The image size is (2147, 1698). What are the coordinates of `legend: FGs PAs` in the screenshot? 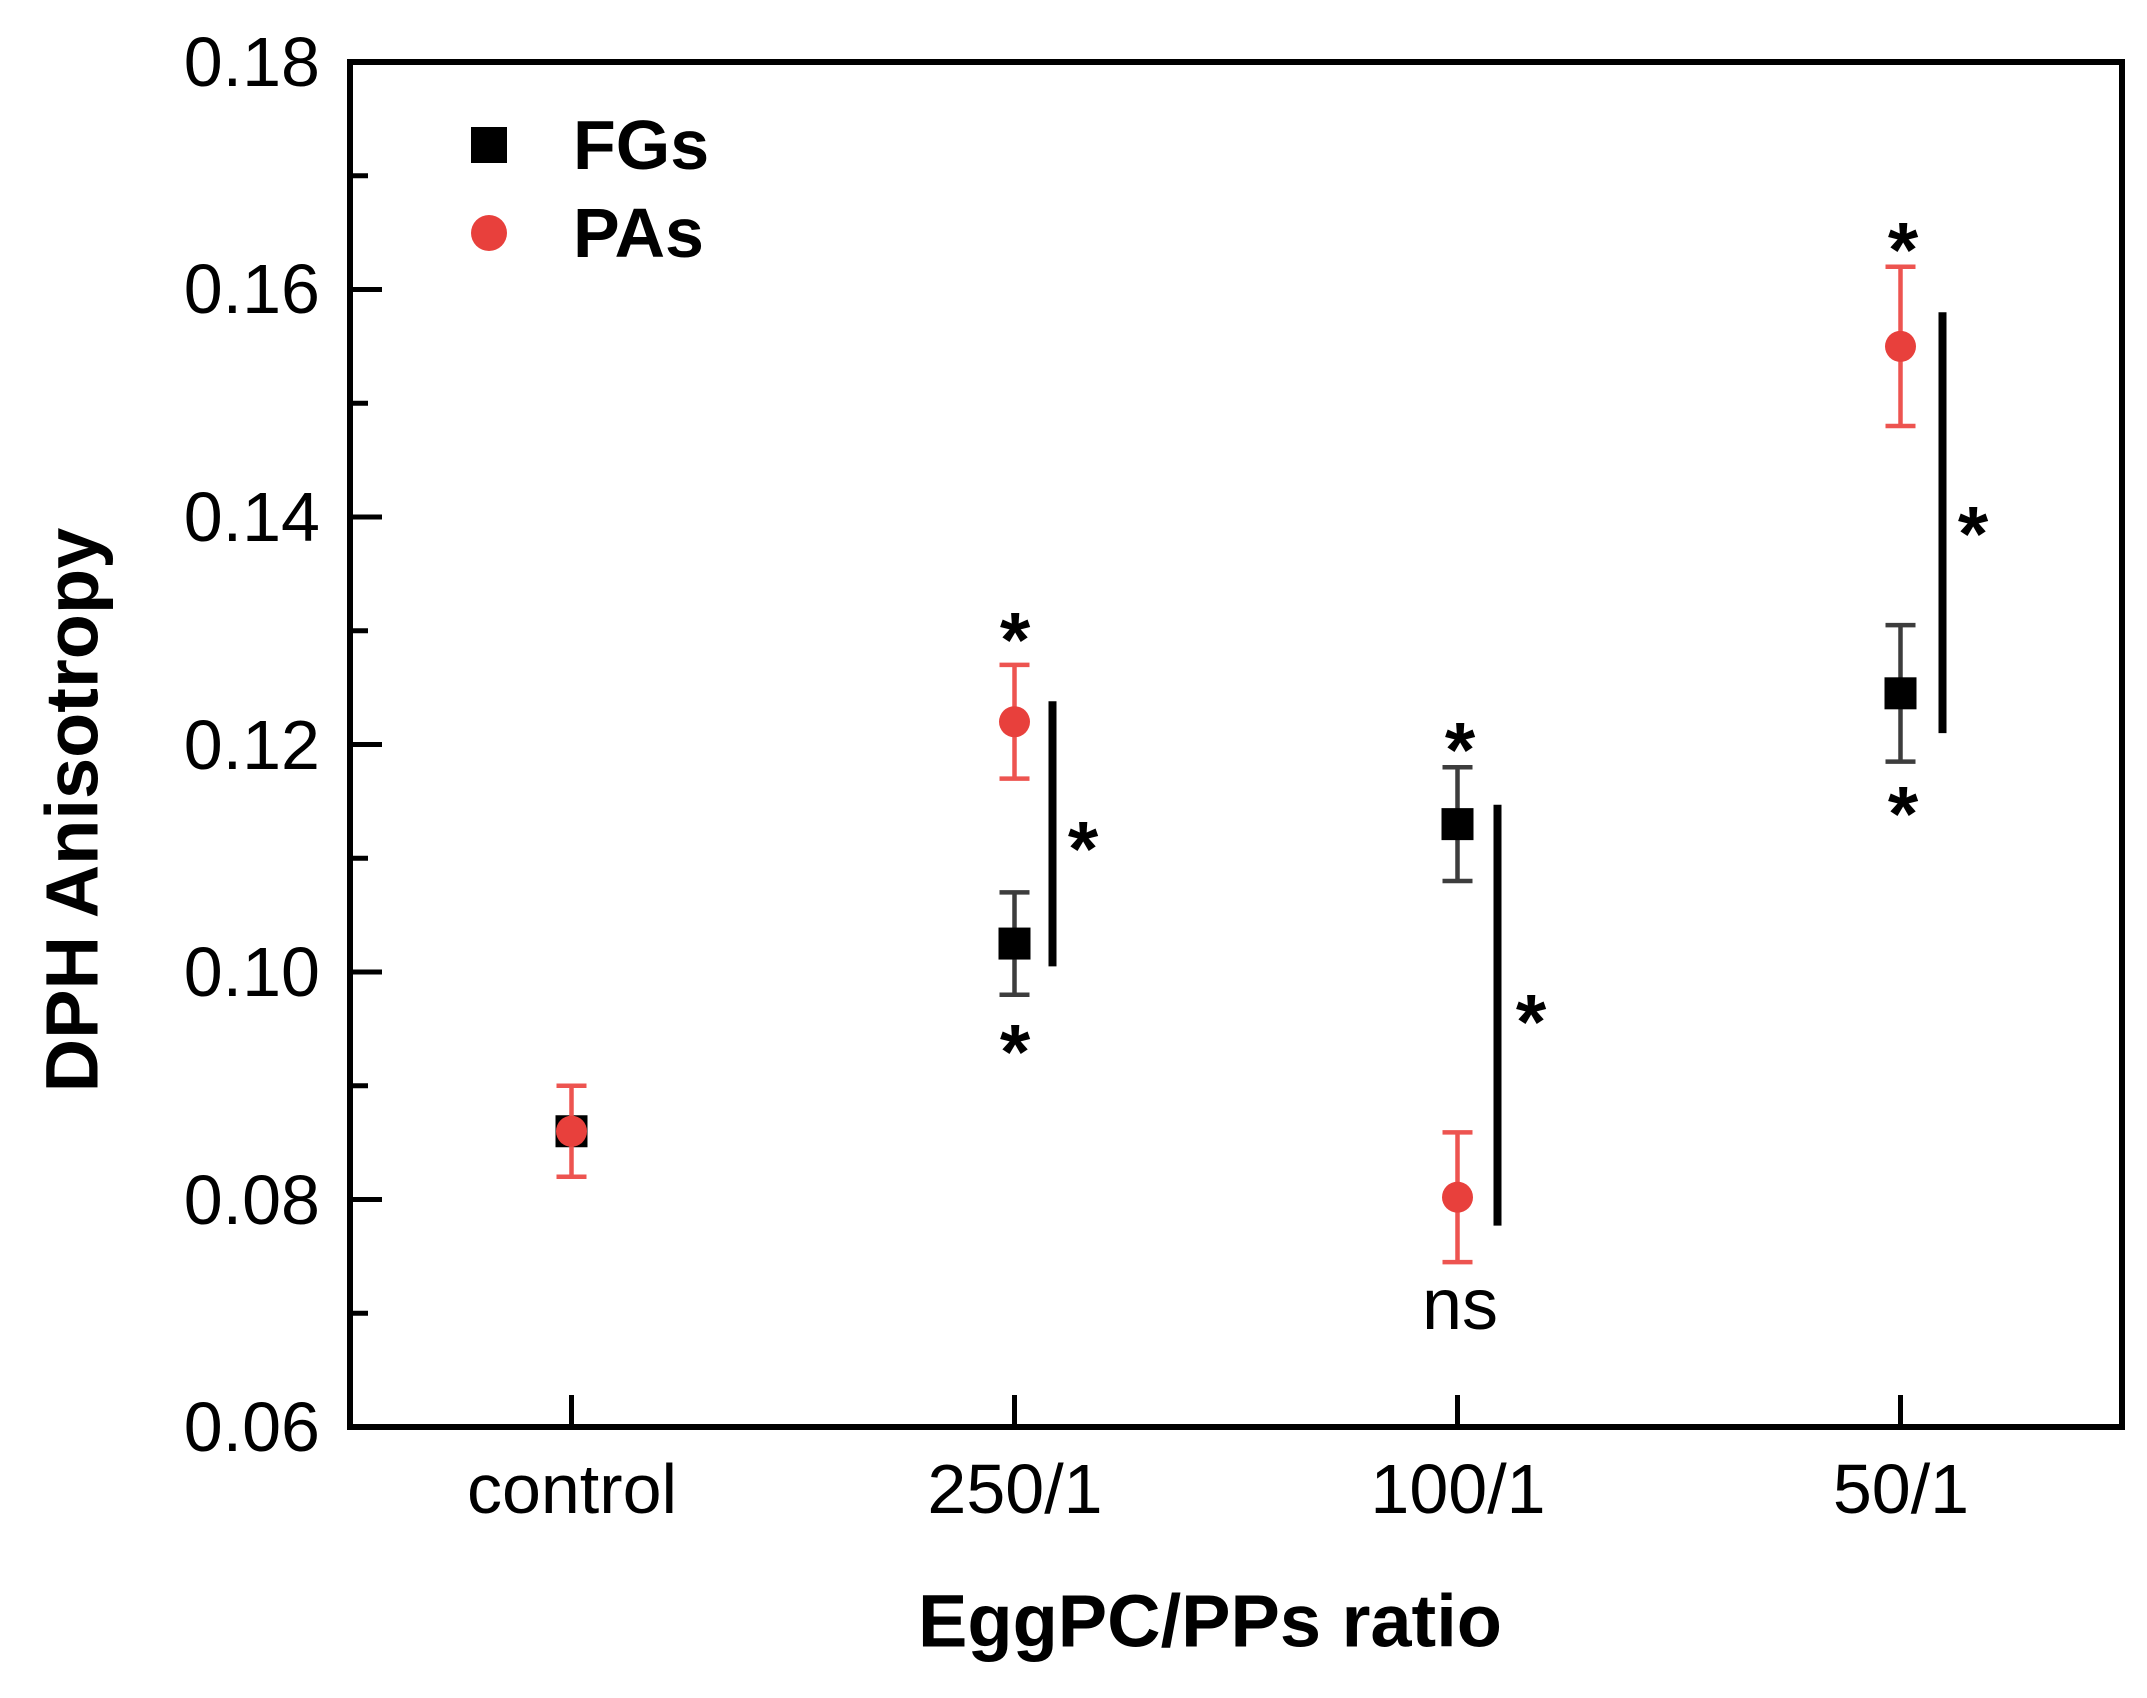 It's located at (590, 189).